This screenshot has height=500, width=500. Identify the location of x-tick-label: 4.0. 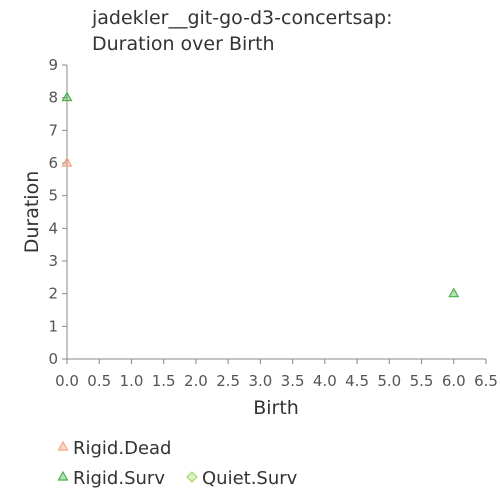
(325, 381).